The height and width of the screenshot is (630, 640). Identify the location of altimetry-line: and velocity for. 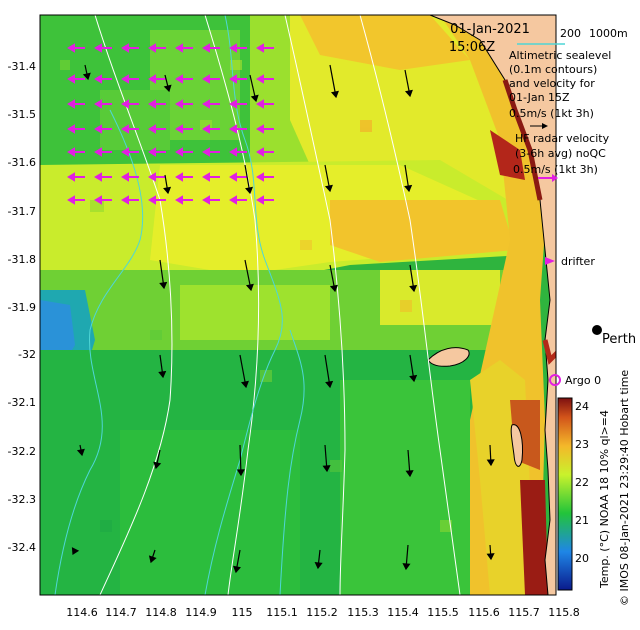
(552, 83).